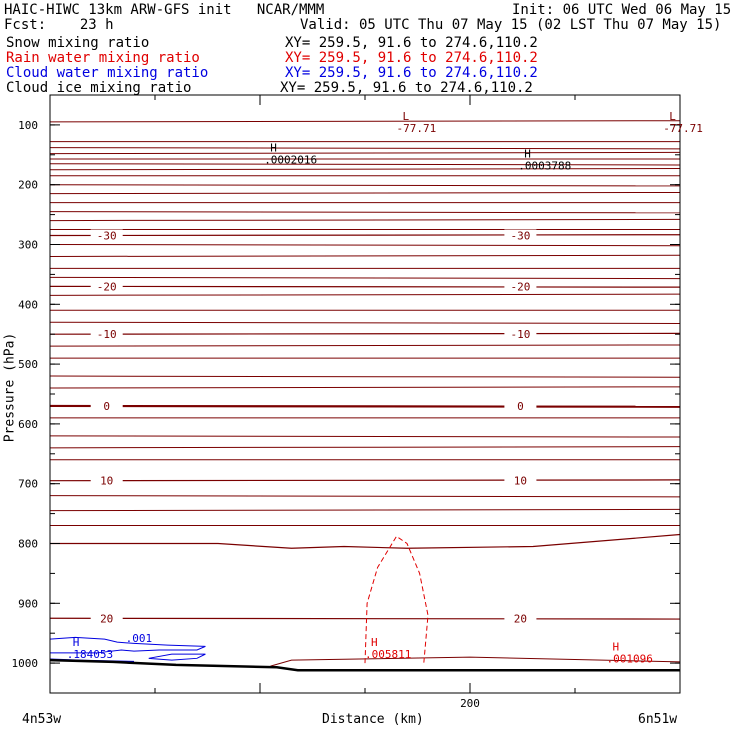 The width and height of the screenshot is (740, 740). I want to click on isotherm-line-lower, so click(365, 541).